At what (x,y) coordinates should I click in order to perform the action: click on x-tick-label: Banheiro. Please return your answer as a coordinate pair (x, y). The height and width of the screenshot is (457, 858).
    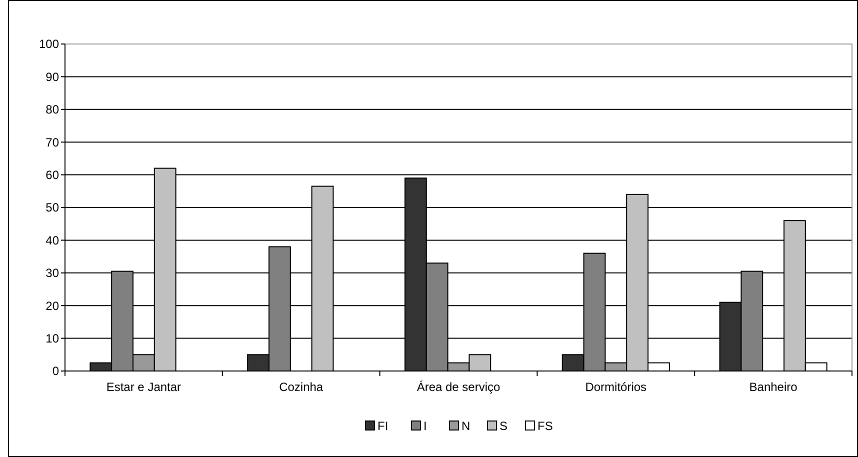
    Looking at the image, I should click on (773, 387).